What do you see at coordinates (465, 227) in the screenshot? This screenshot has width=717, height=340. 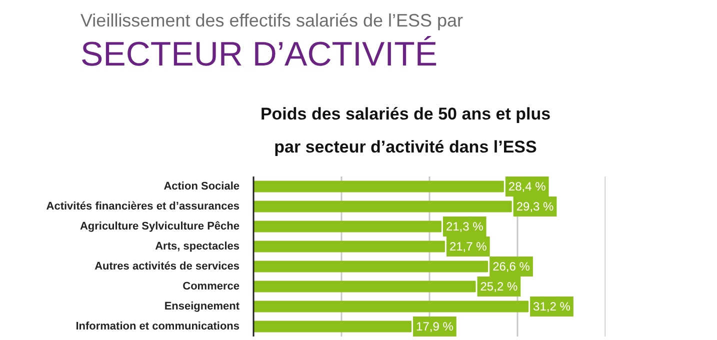 I see `data-label: 21,3 %` at bounding box center [465, 227].